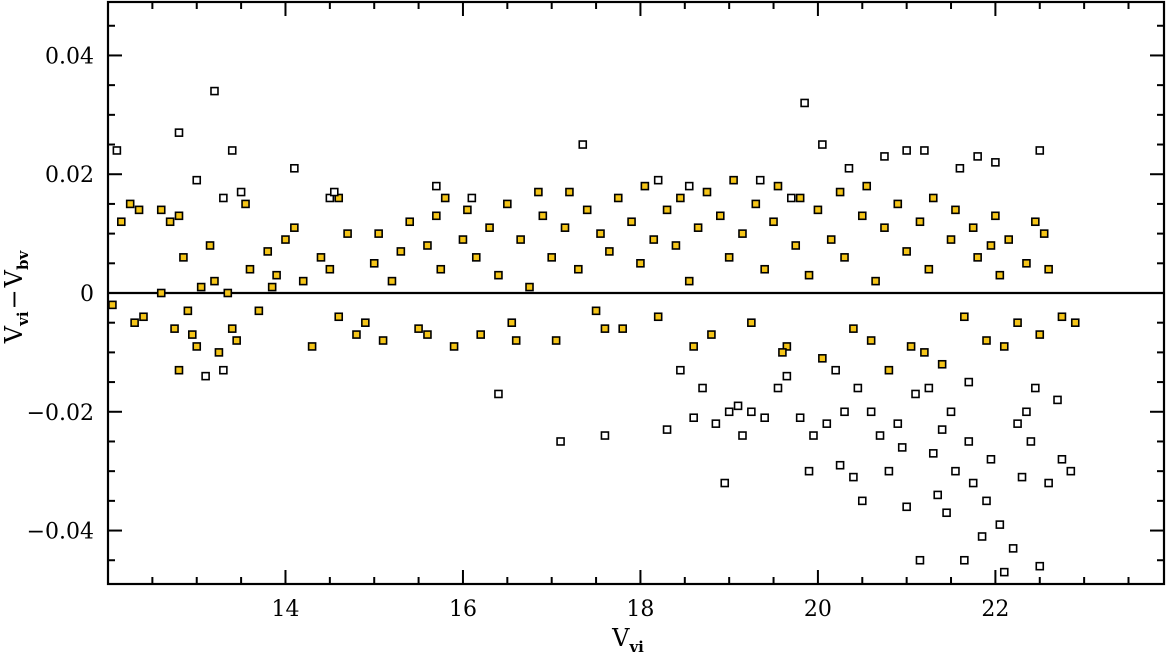 Image resolution: width=1167 pixels, height=658 pixels. What do you see at coordinates (69, 175) in the screenshot?
I see `y-tick-label: 0.02` at bounding box center [69, 175].